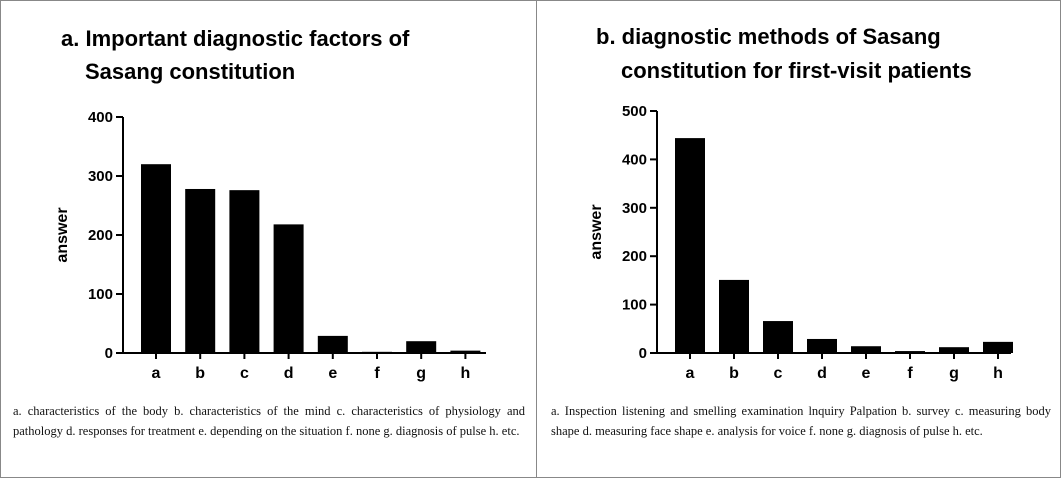  I want to click on y-tick-label: 500, so click(634, 111).